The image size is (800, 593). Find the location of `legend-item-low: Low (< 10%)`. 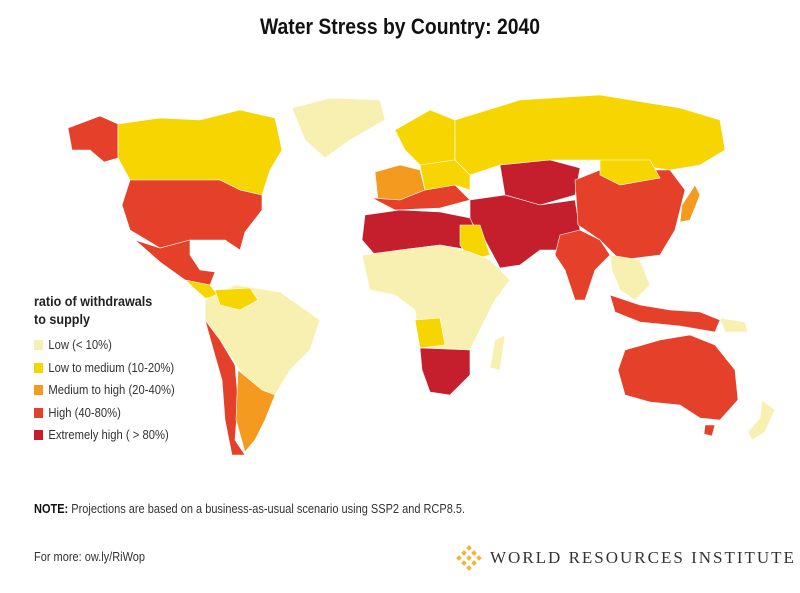

legend-item-low: Low (< 10%) is located at coordinates (104, 345).